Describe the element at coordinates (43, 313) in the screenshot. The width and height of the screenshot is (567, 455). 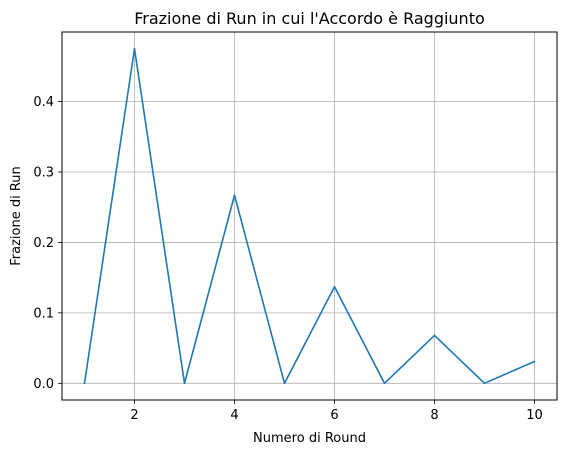
I see `y-tick-label: 0.1` at that location.